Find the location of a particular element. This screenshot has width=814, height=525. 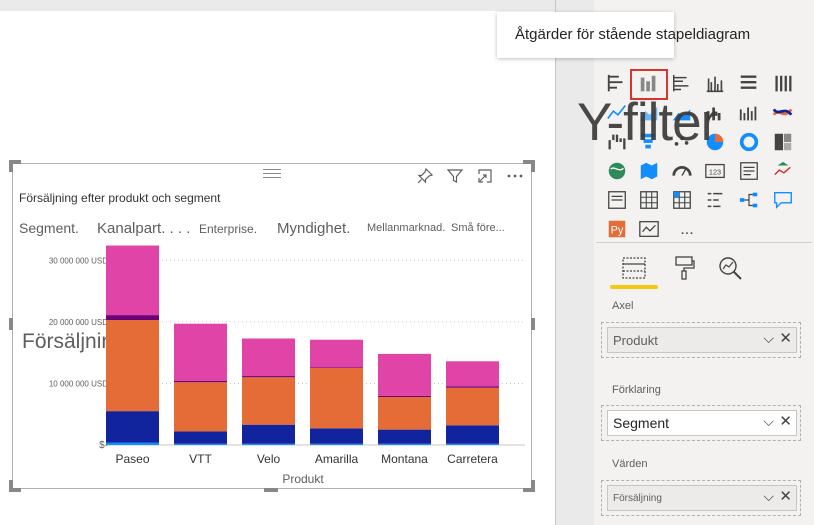

area-chart-icon is located at coordinates (649, 113).